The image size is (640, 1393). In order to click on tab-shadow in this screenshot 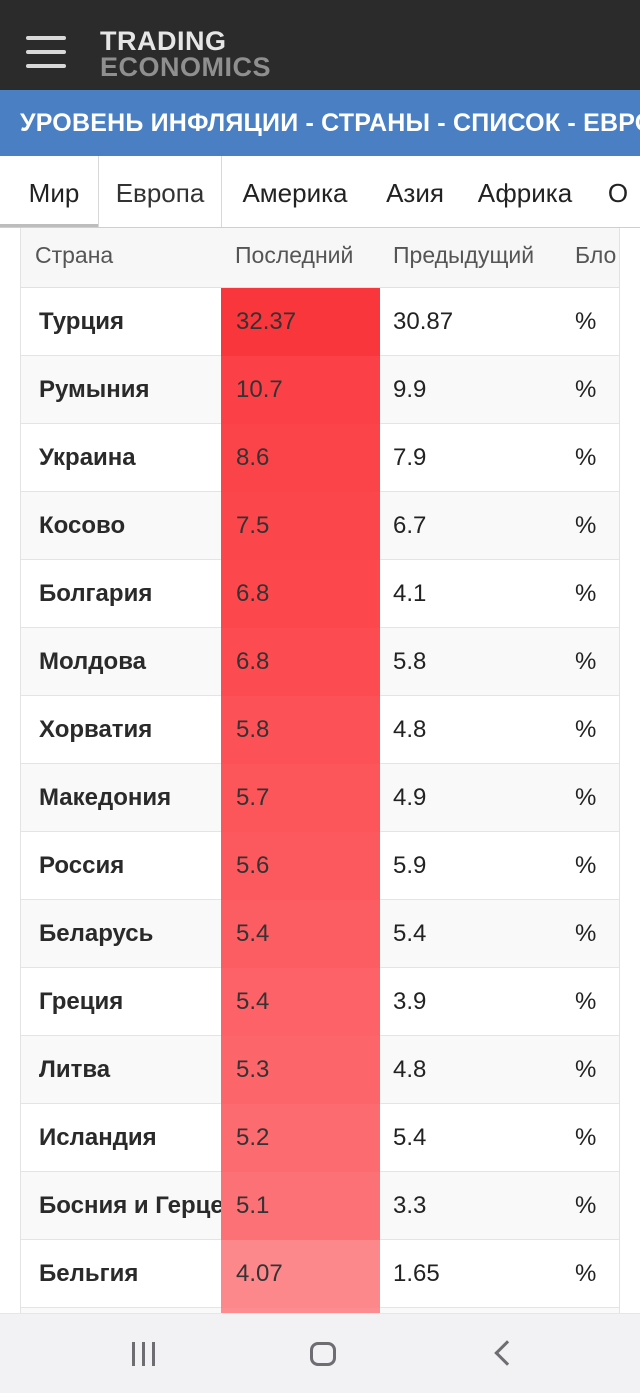, I will do `click(49, 225)`.